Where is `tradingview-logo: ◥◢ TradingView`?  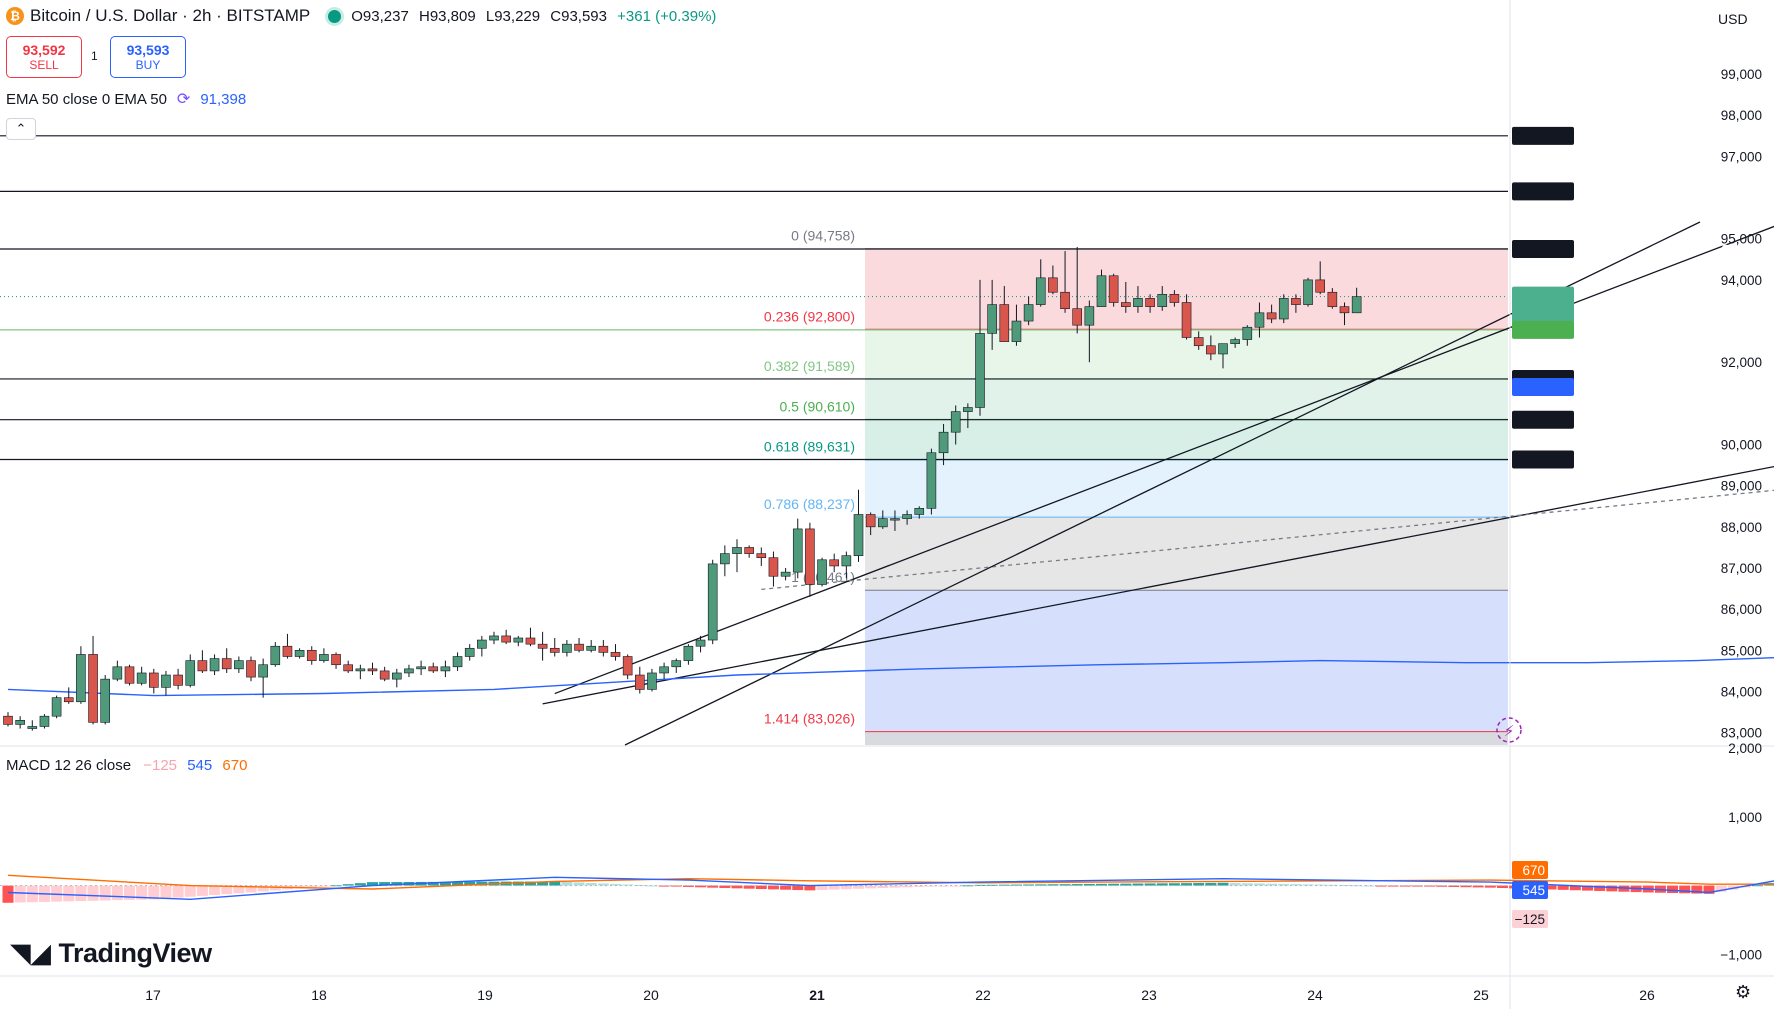
tradingview-logo: ◥◢ TradingView is located at coordinates (111, 953).